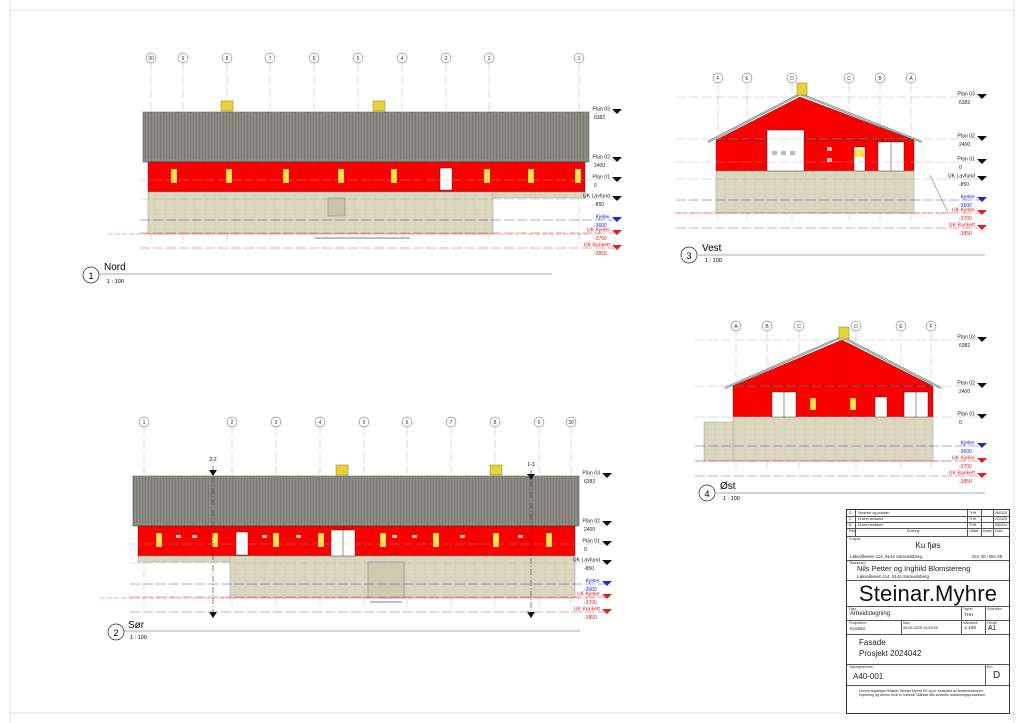  I want to click on level-value: -3850, so click(965, 482).